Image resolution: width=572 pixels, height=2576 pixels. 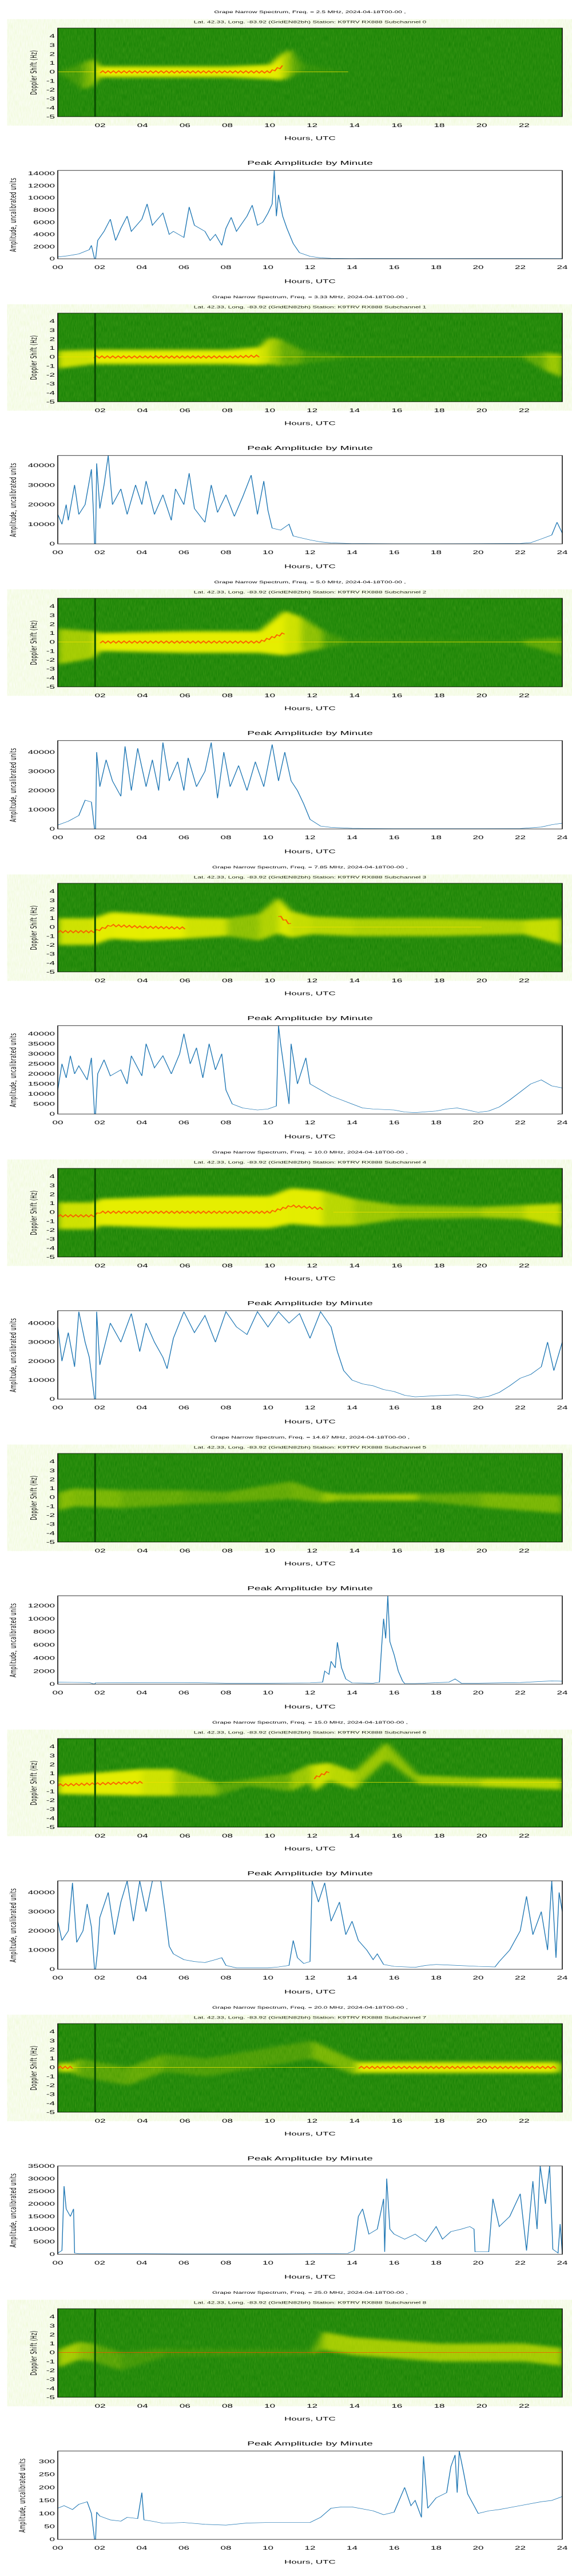 I want to click on spectrum-y-axis-label: Doppler Shift (Hz), so click(x=34, y=927).